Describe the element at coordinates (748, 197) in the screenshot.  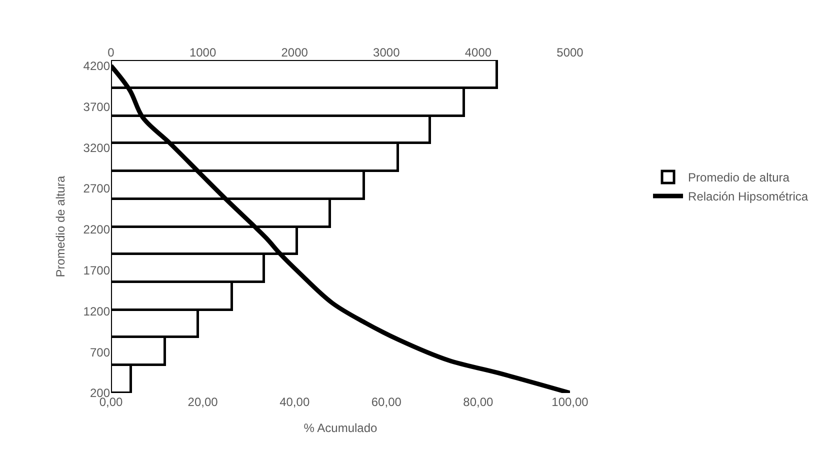
I see `legend-label: Relación Hipsométrica` at that location.